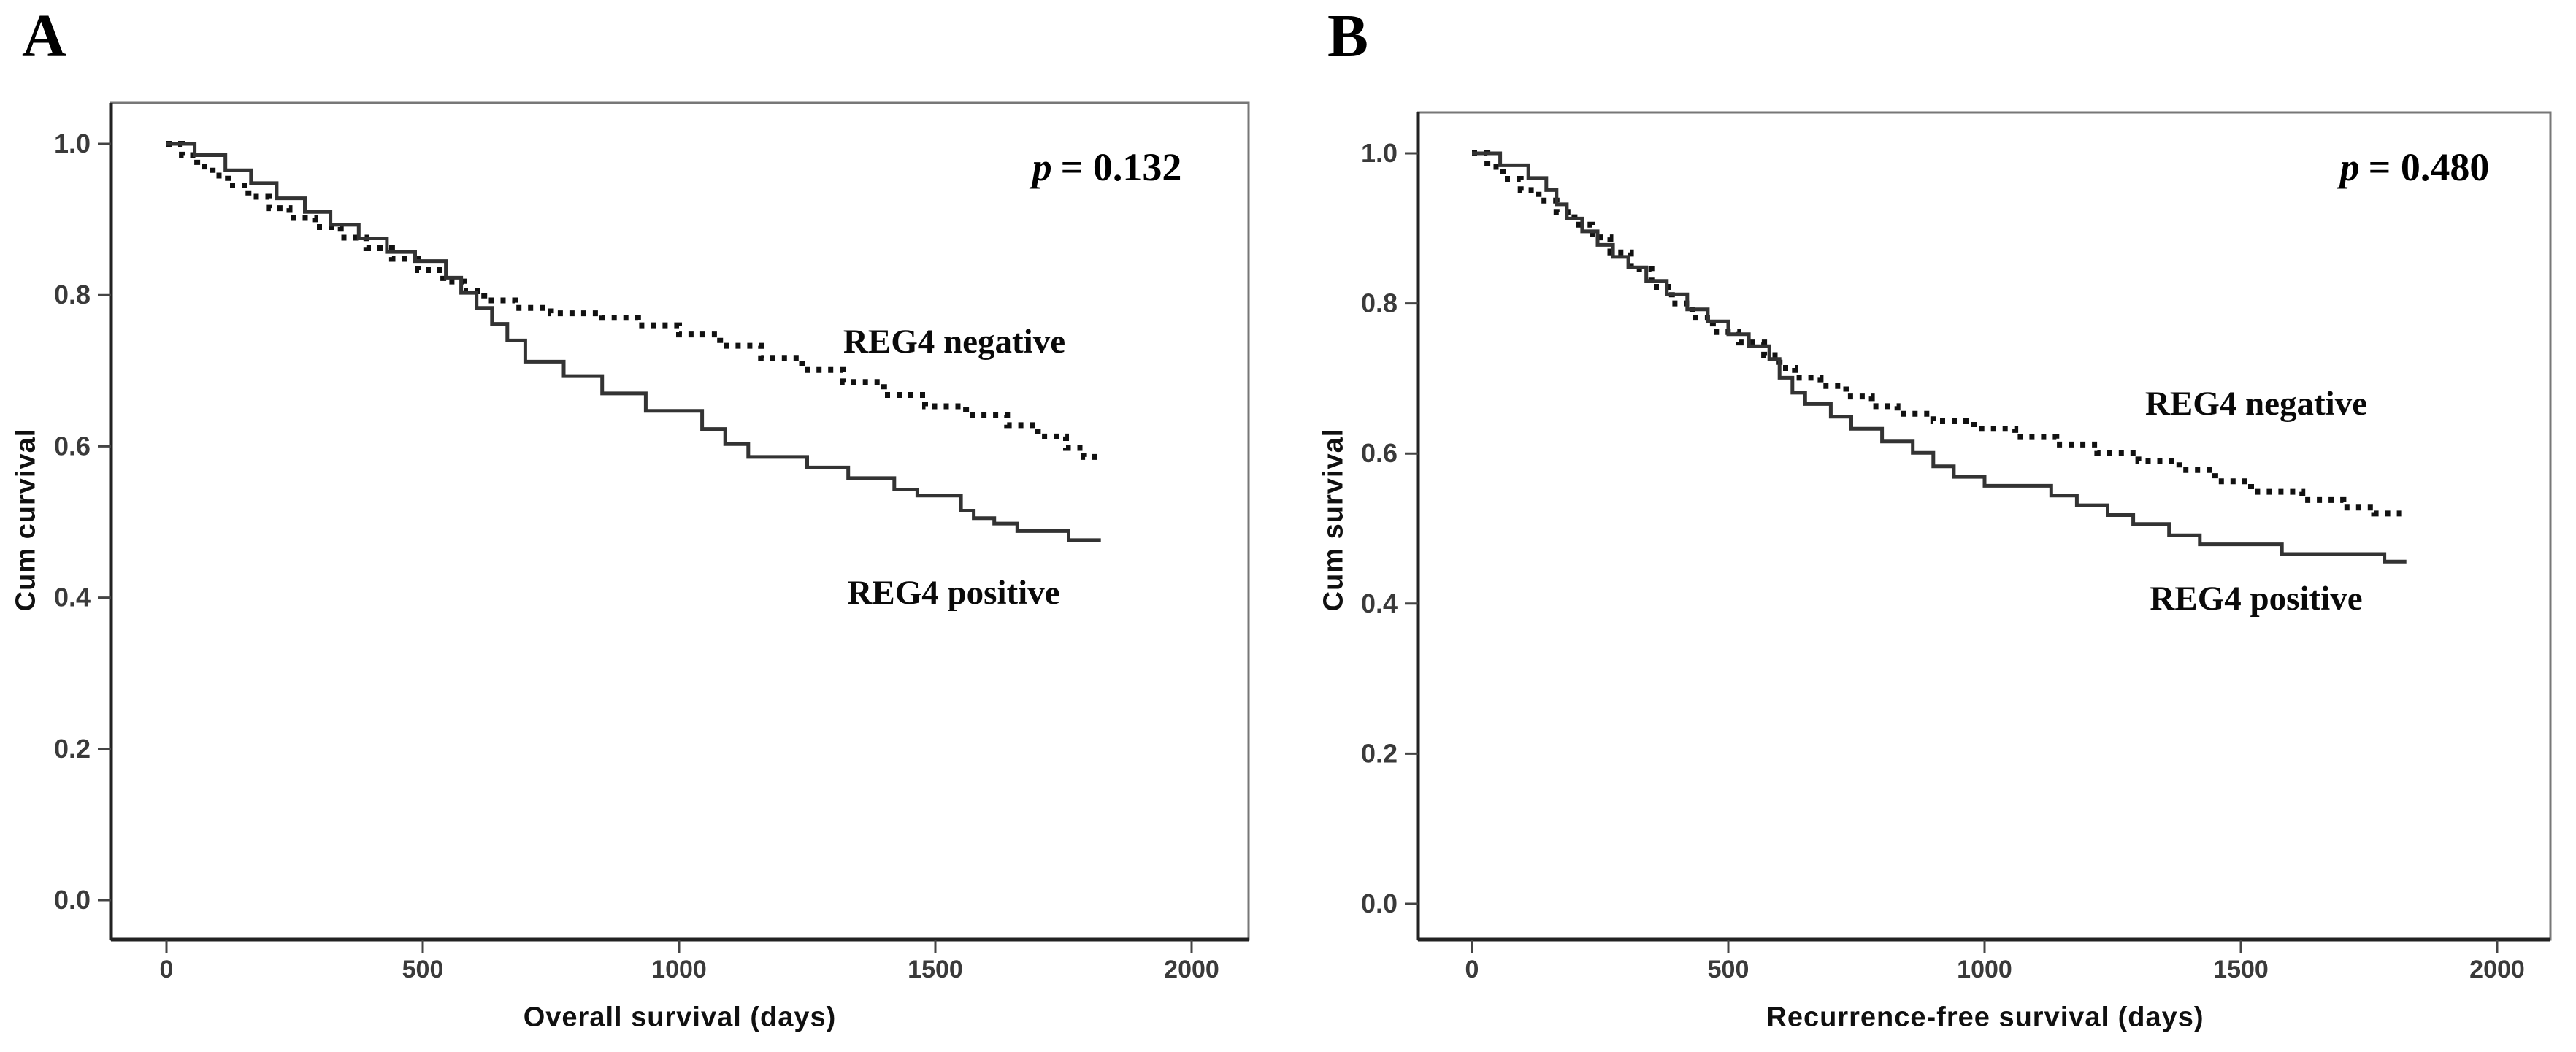  Describe the element at coordinates (1348, 36) in the screenshot. I see `panel-b-letter: B` at that location.